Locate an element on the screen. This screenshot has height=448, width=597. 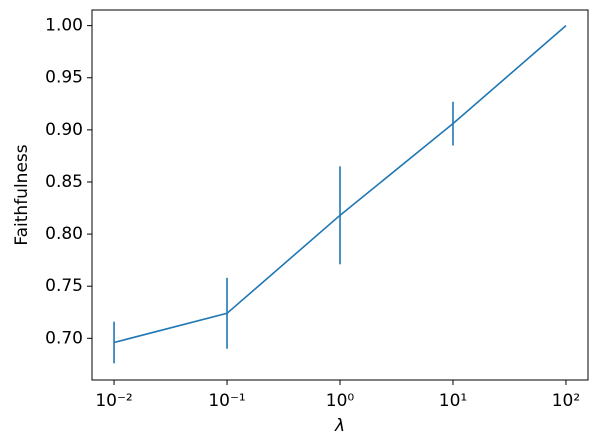
y-tick-label: 0.75 is located at coordinates (64, 286).